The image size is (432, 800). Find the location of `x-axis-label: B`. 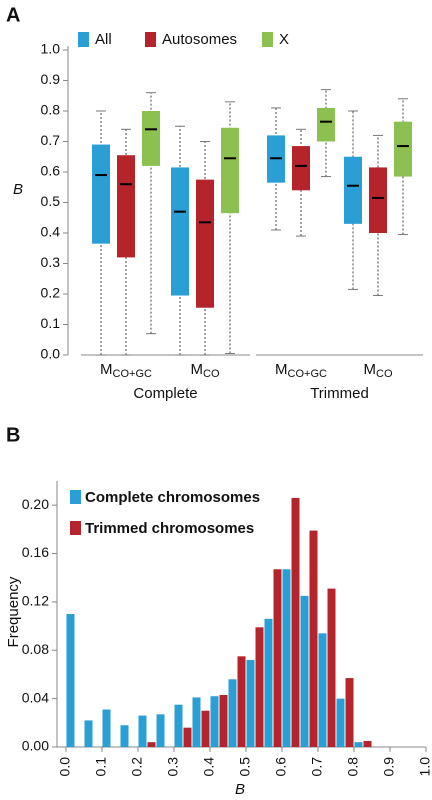

x-axis-label: B is located at coordinates (240, 789).